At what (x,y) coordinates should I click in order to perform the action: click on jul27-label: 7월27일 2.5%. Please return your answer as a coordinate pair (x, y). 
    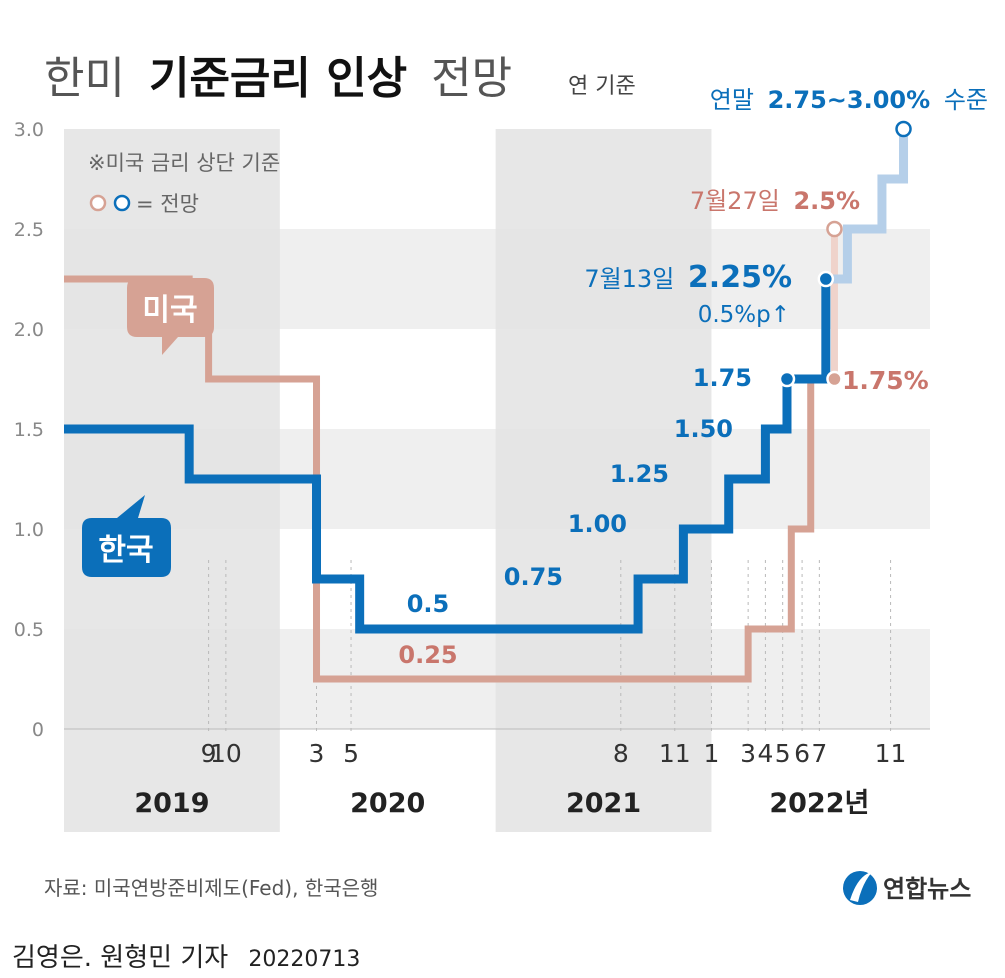
    Looking at the image, I should click on (775, 201).